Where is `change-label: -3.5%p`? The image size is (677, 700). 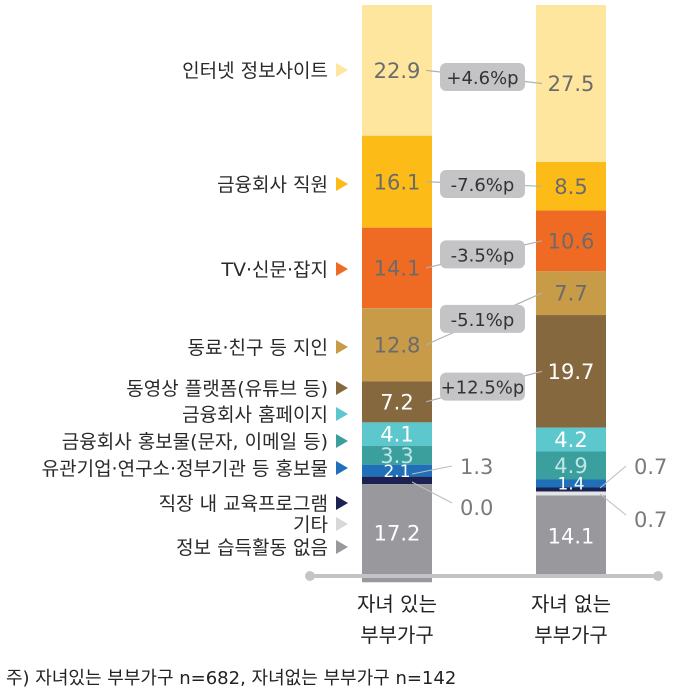
change-label: -3.5%p is located at coordinates (483, 255).